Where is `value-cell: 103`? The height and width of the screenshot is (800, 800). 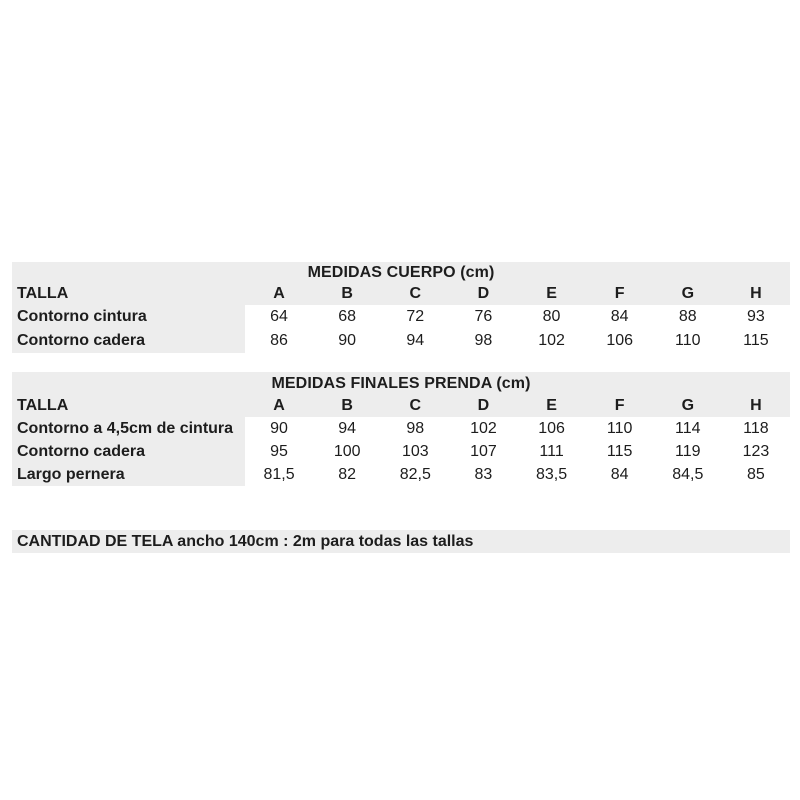
value-cell: 103 is located at coordinates (415, 451).